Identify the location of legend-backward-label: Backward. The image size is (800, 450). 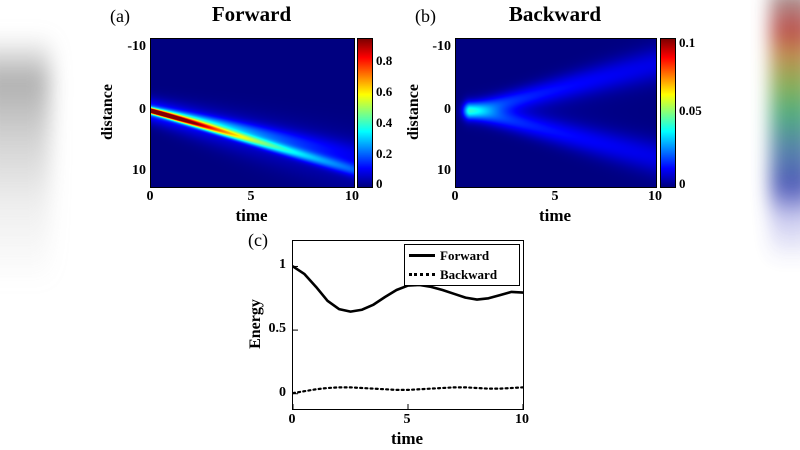
(469, 274).